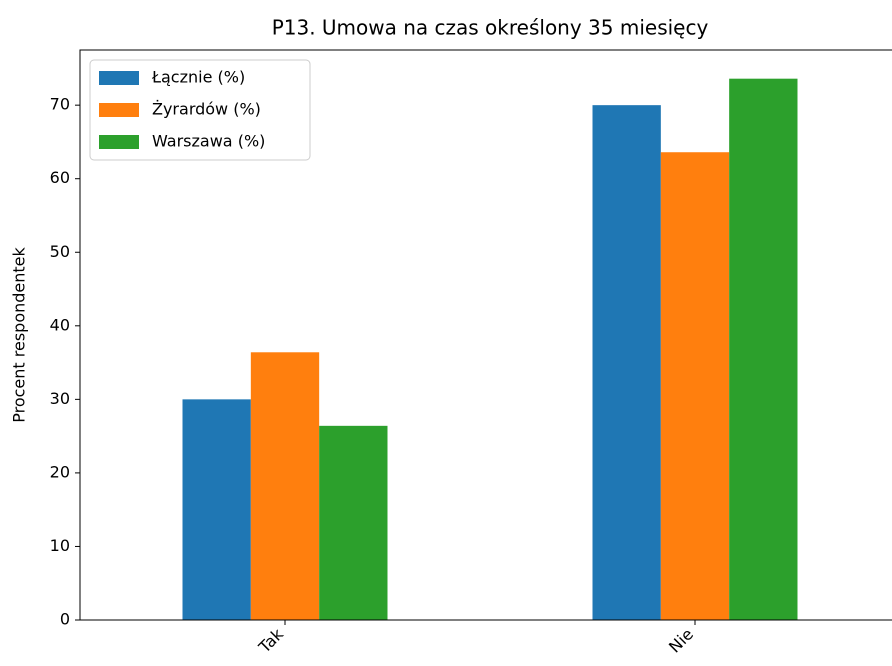 The image size is (892, 666). What do you see at coordinates (681, 641) in the screenshot?
I see `x-tick-label: Nie` at bounding box center [681, 641].